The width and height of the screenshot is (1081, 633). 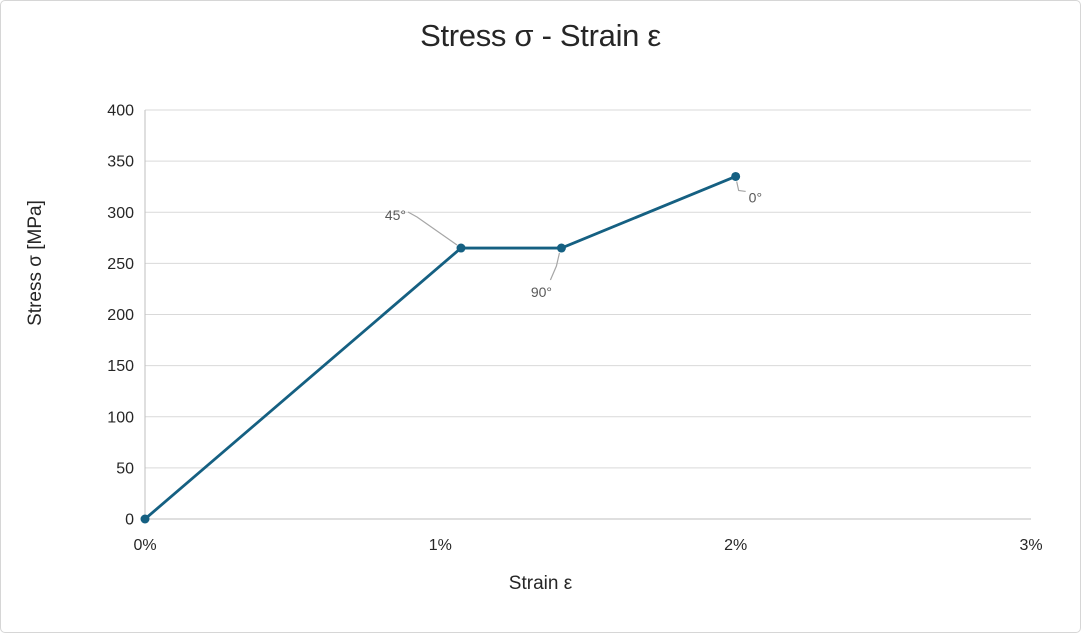 I want to click on y-tick-label: 50, so click(x=125, y=468).